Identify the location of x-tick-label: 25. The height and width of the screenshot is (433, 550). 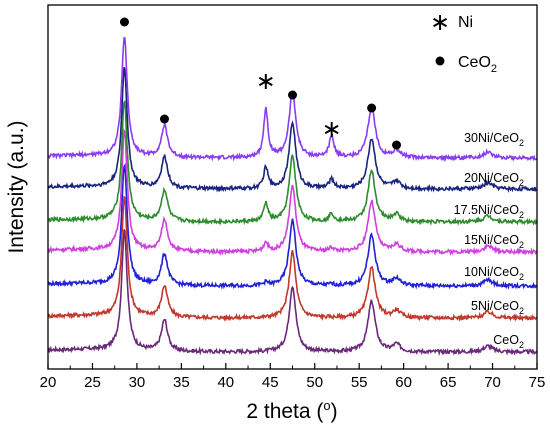
(92, 382).